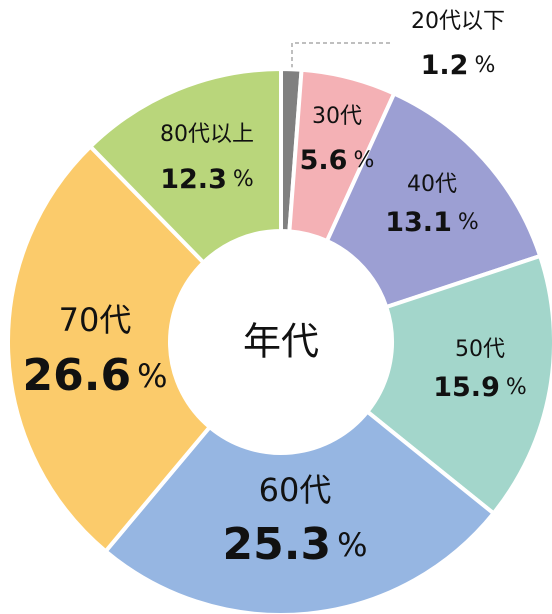 The height and width of the screenshot is (614, 552). I want to click on value-number: 15.9, so click(466, 387).